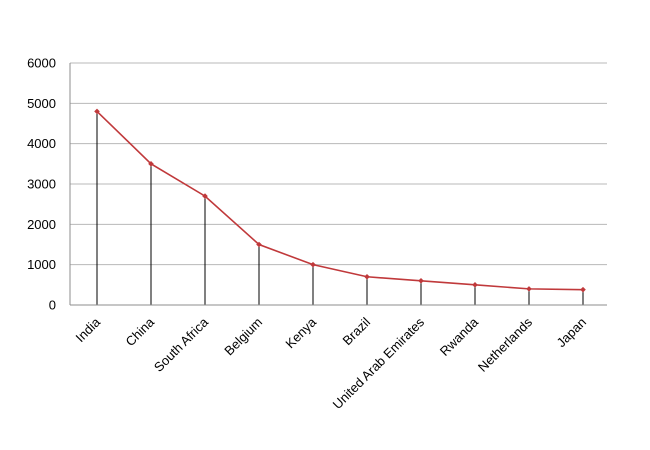 The width and height of the screenshot is (650, 450). What do you see at coordinates (357, 331) in the screenshot?
I see `x-tick-label: Brazil` at bounding box center [357, 331].